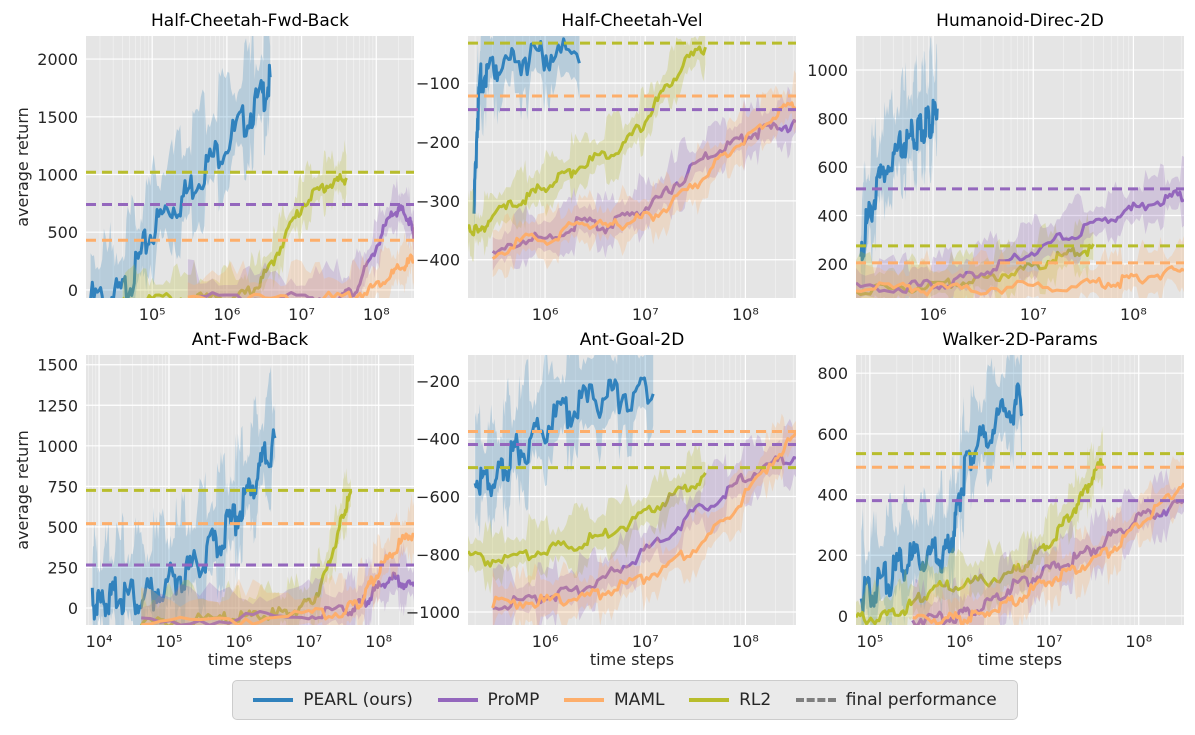 This screenshot has width=1195, height=735. What do you see at coordinates (99, 641) in the screenshot?
I see `x-tick-label: 10⁴` at bounding box center [99, 641].